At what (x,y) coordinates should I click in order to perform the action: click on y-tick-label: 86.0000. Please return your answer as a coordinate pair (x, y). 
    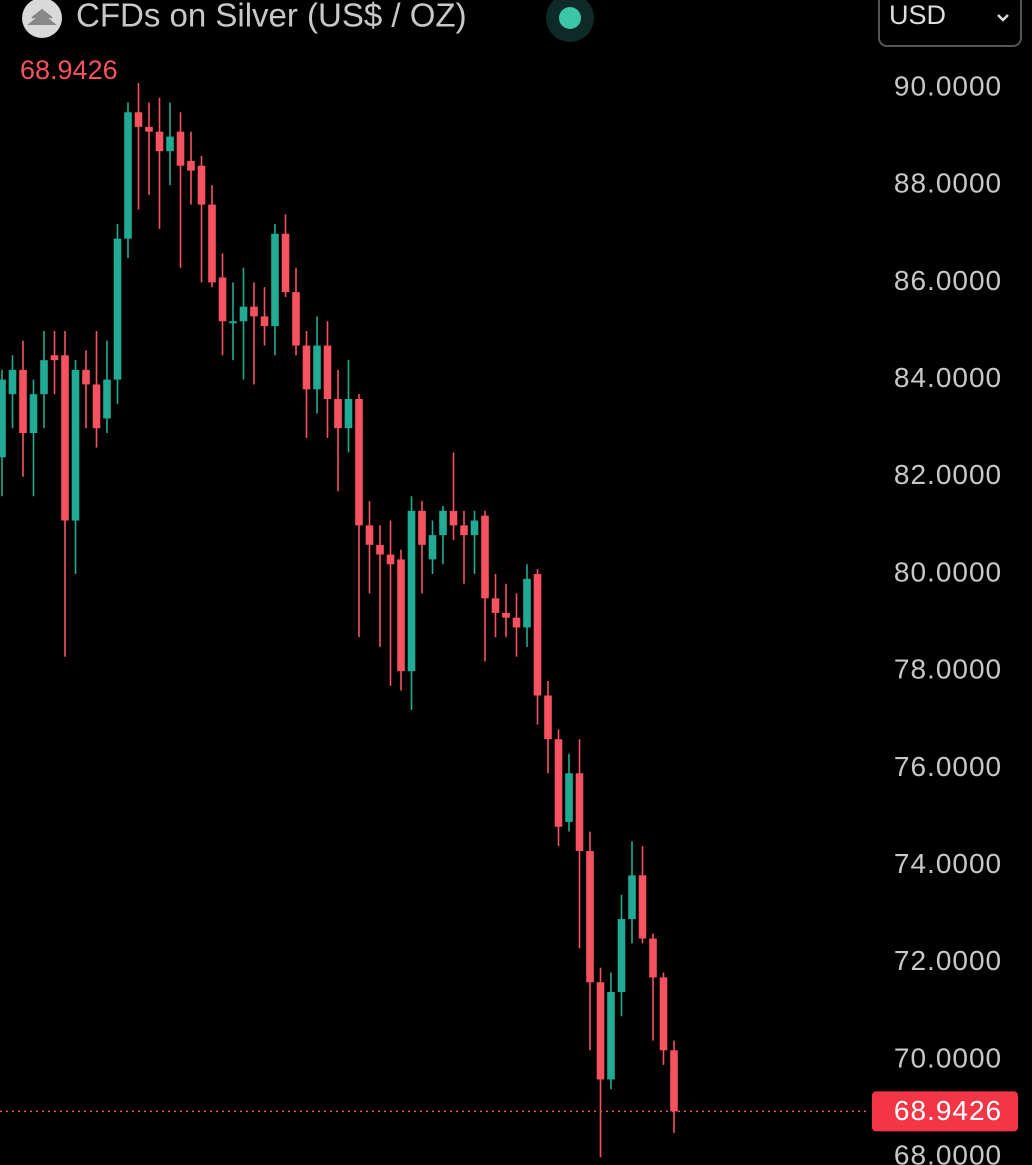
    Looking at the image, I should click on (948, 280).